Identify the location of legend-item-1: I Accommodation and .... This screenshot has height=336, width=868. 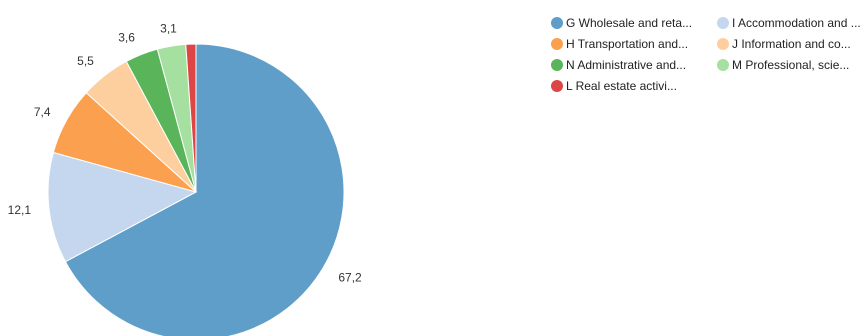
(789, 23).